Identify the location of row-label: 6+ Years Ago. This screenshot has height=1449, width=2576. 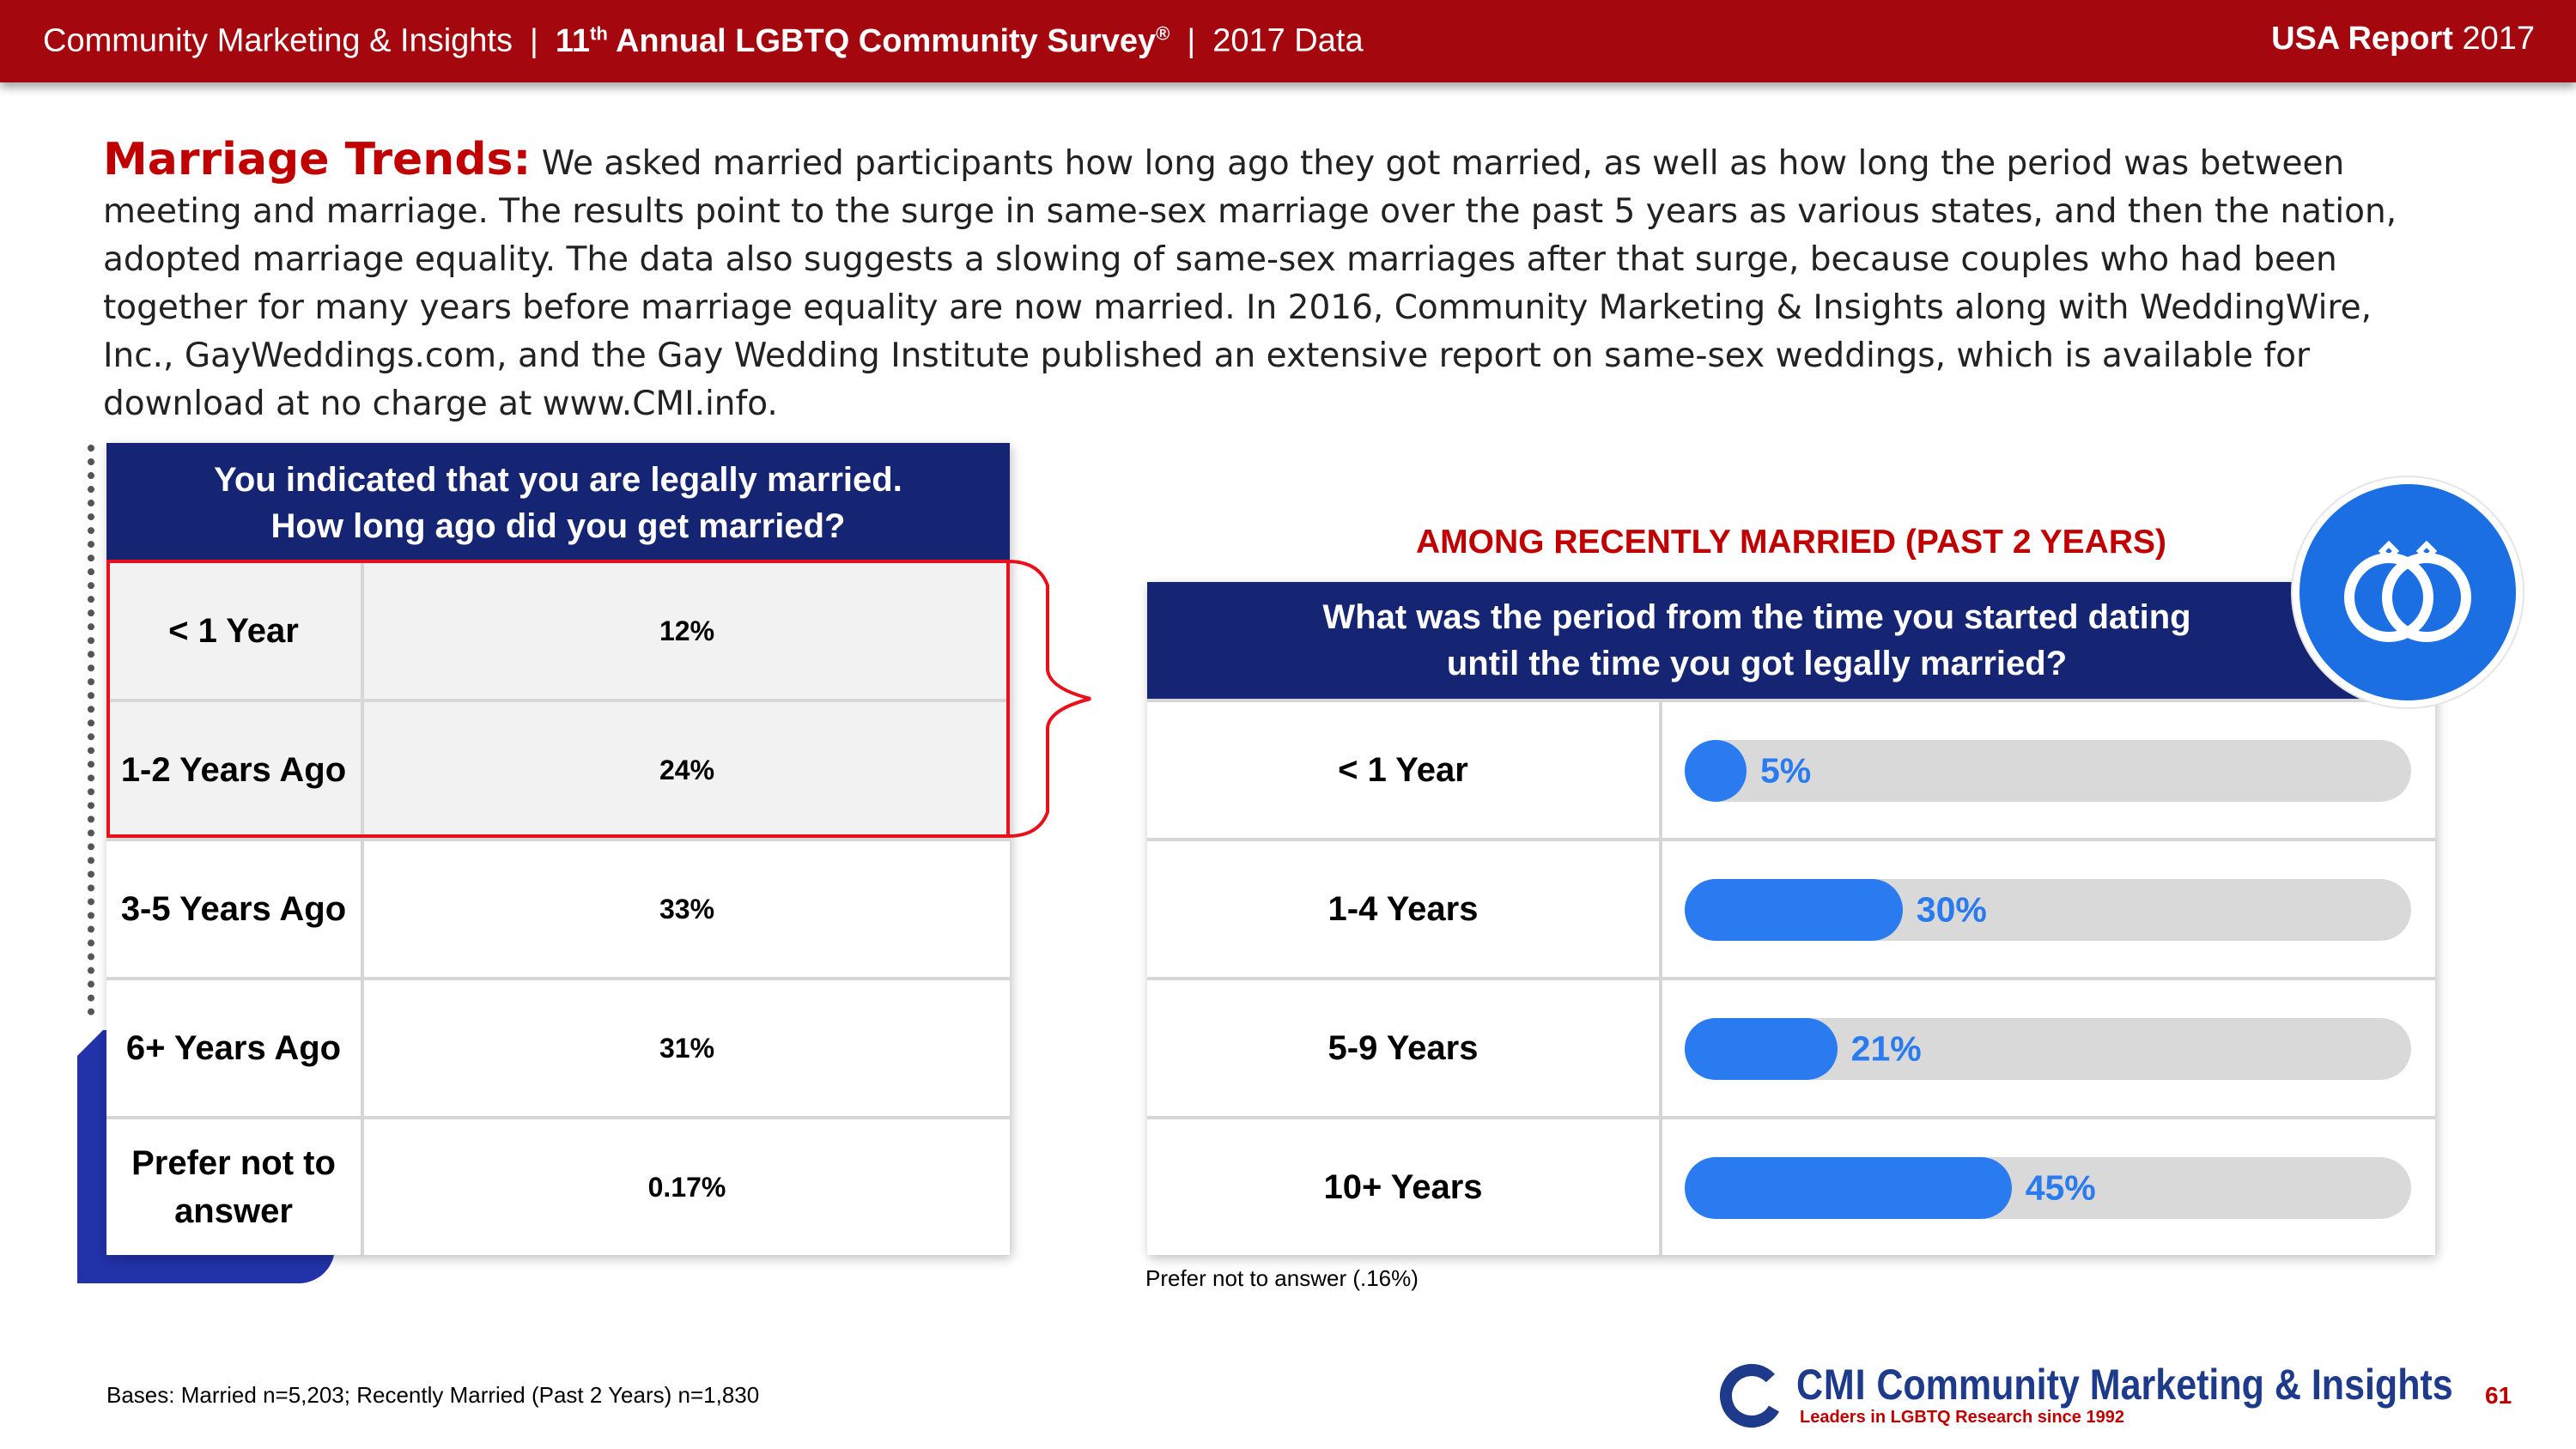
(235, 1048).